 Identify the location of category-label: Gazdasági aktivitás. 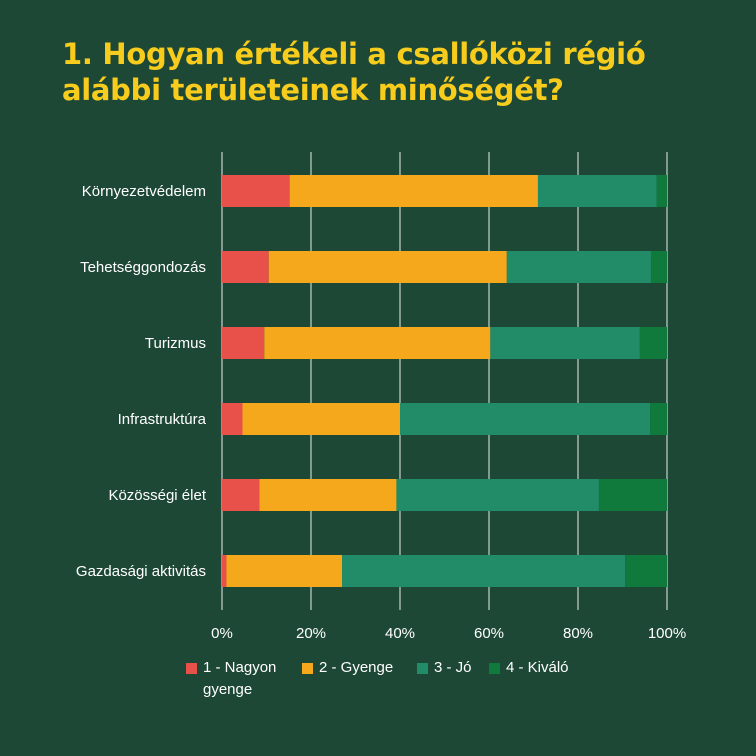
(141, 571).